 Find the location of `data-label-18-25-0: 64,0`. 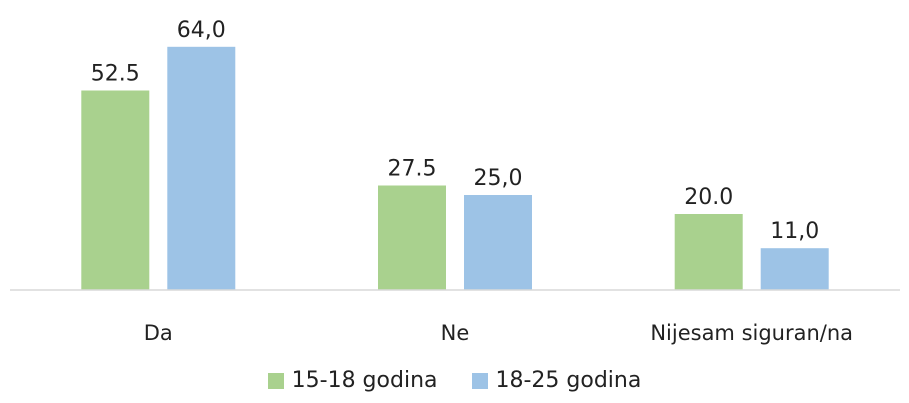

data-label-18-25-0: 64,0 is located at coordinates (201, 30).